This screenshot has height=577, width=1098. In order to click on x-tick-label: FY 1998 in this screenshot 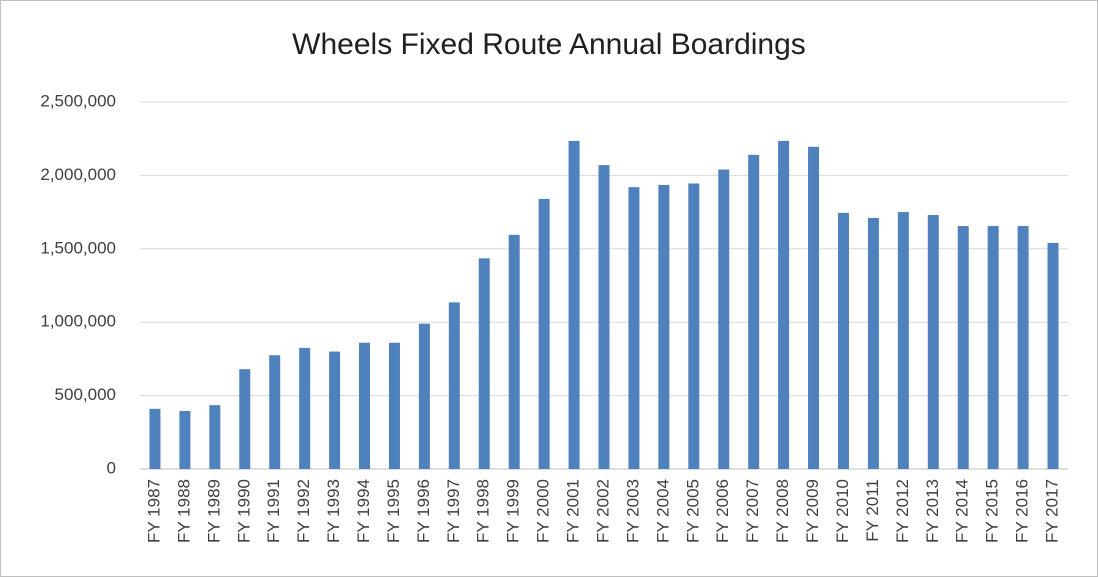, I will do `click(483, 511)`.